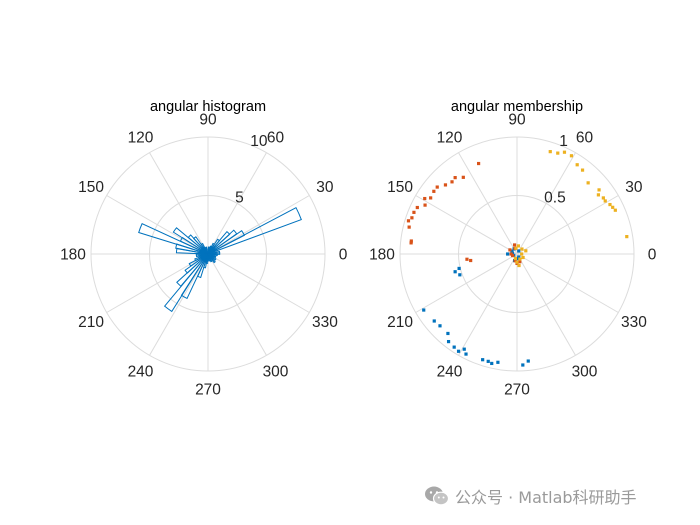  What do you see at coordinates (239, 197) in the screenshot?
I see `r-tick-label: 5` at bounding box center [239, 197].